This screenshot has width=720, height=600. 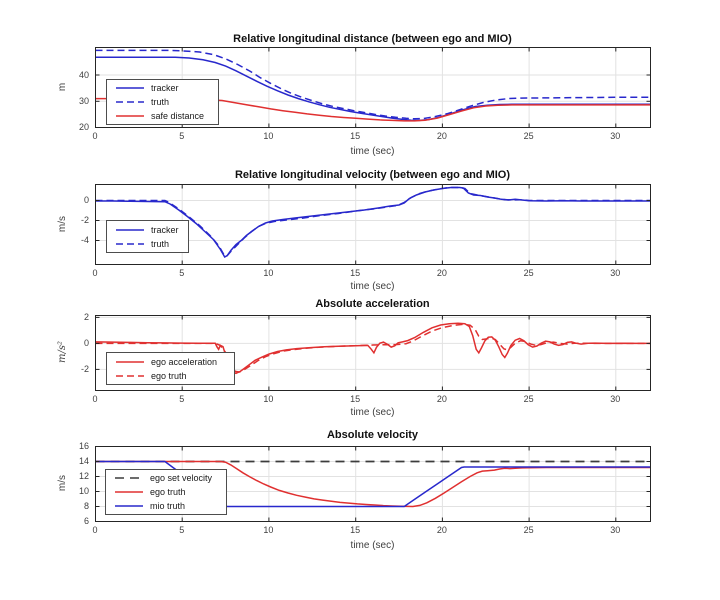 What do you see at coordinates (83, 127) in the screenshot?
I see `y-tick-label: 20` at bounding box center [83, 127].